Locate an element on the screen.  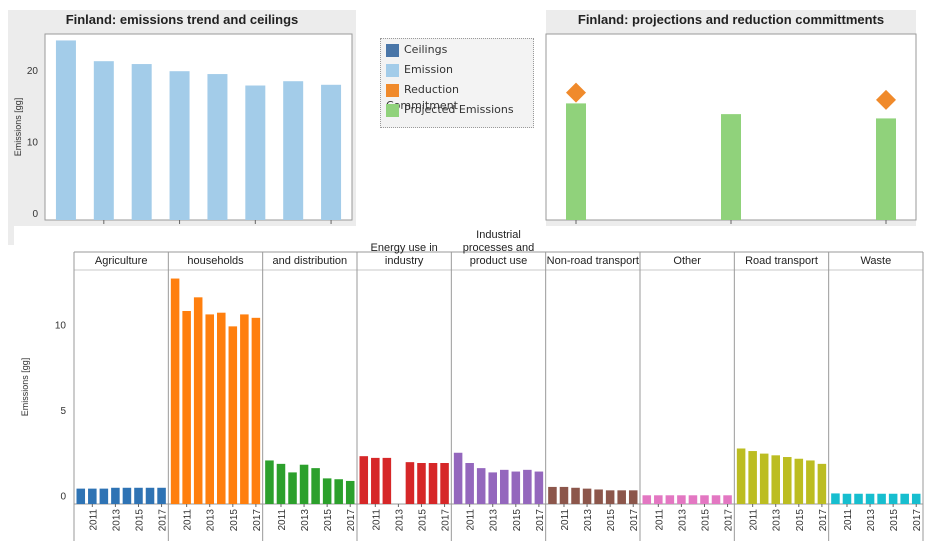
legend-label-emission: Emission is located at coordinates (428, 69).